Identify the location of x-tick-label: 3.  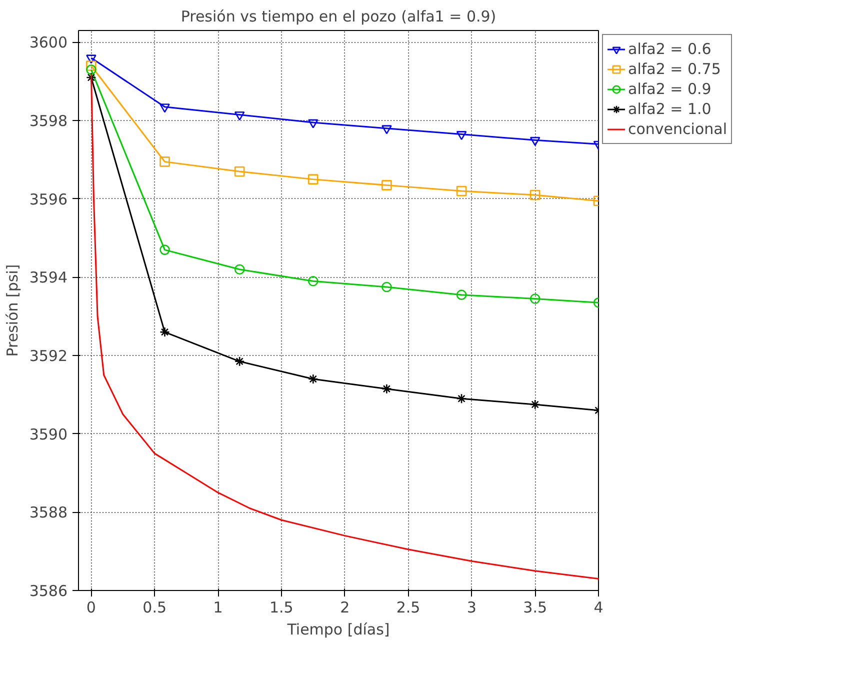
(471, 607).